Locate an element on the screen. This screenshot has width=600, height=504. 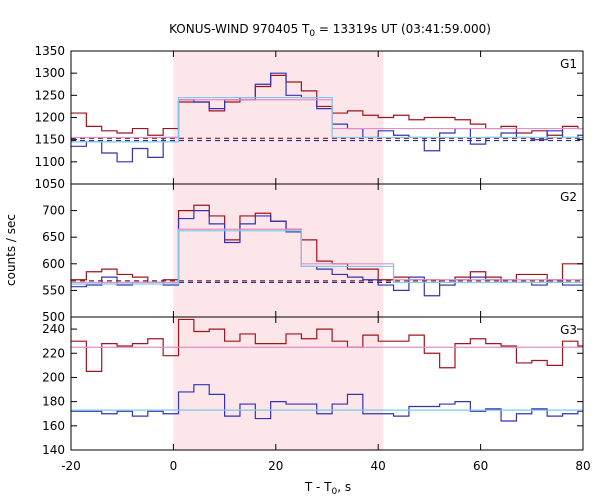
panel-G3-ytick-label: 180 is located at coordinates (53, 402).